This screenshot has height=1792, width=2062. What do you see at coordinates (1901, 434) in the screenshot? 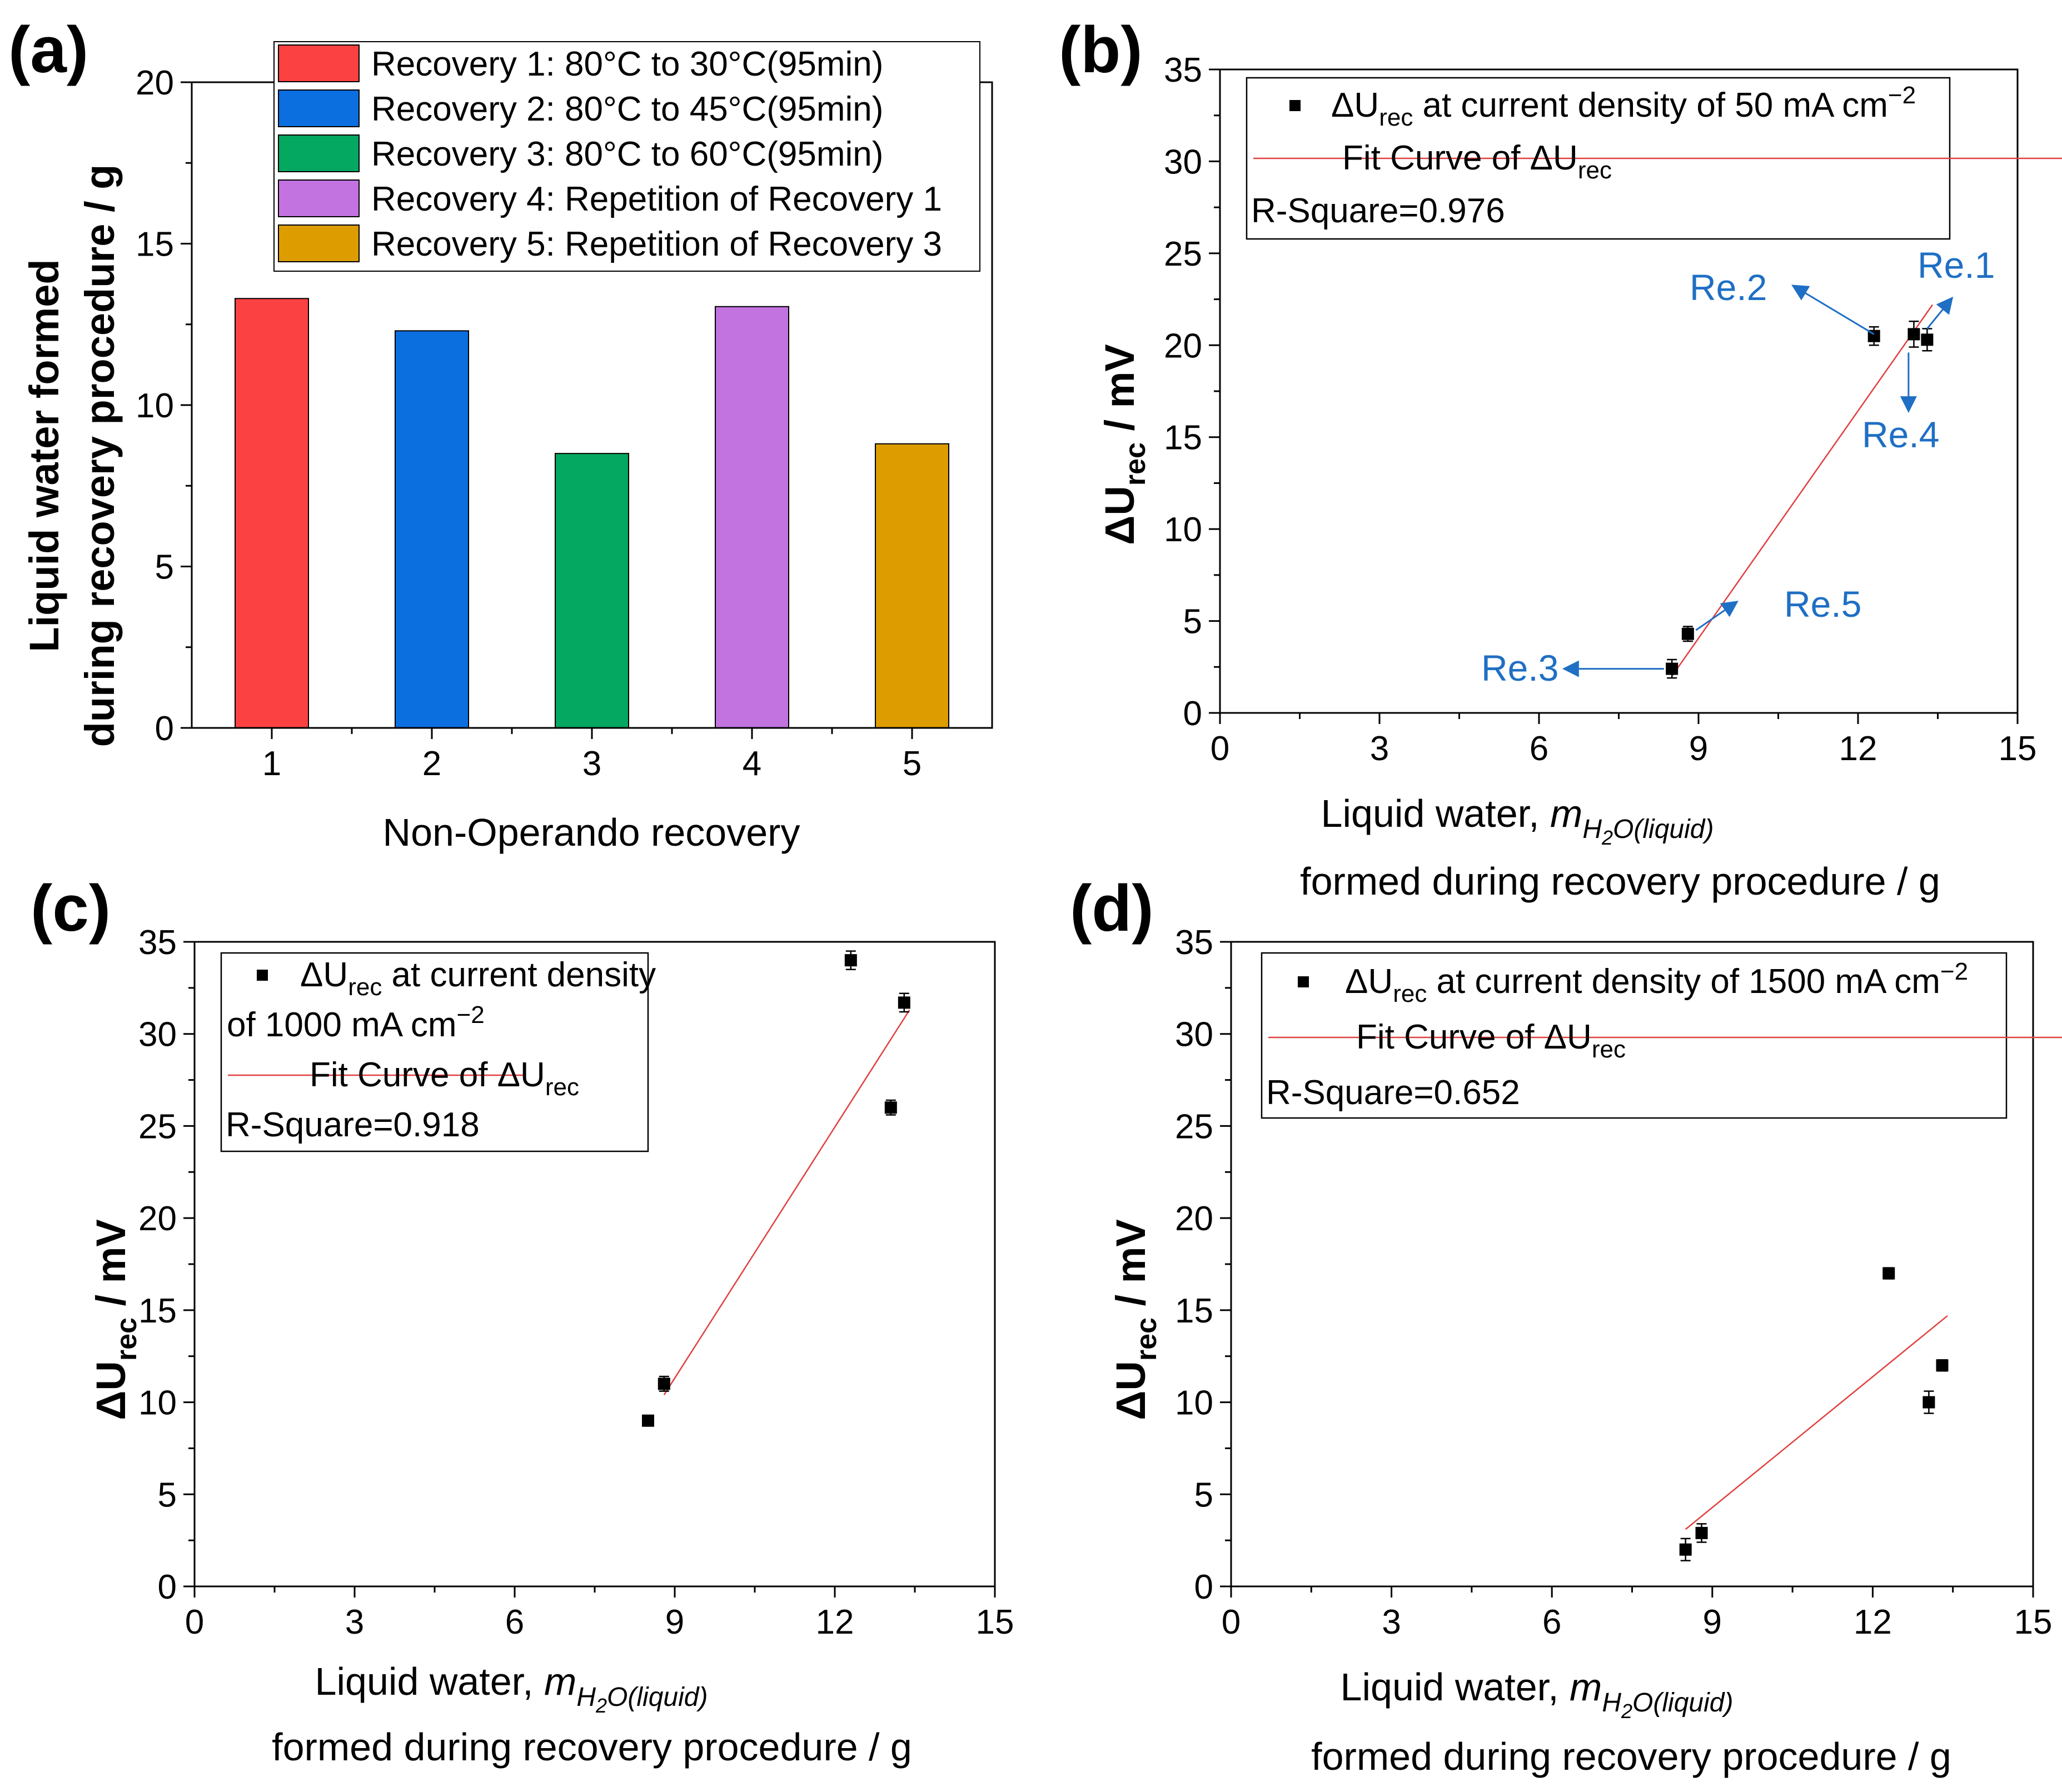
I see `panel-b-annotation-re4: Re.4` at bounding box center [1901, 434].